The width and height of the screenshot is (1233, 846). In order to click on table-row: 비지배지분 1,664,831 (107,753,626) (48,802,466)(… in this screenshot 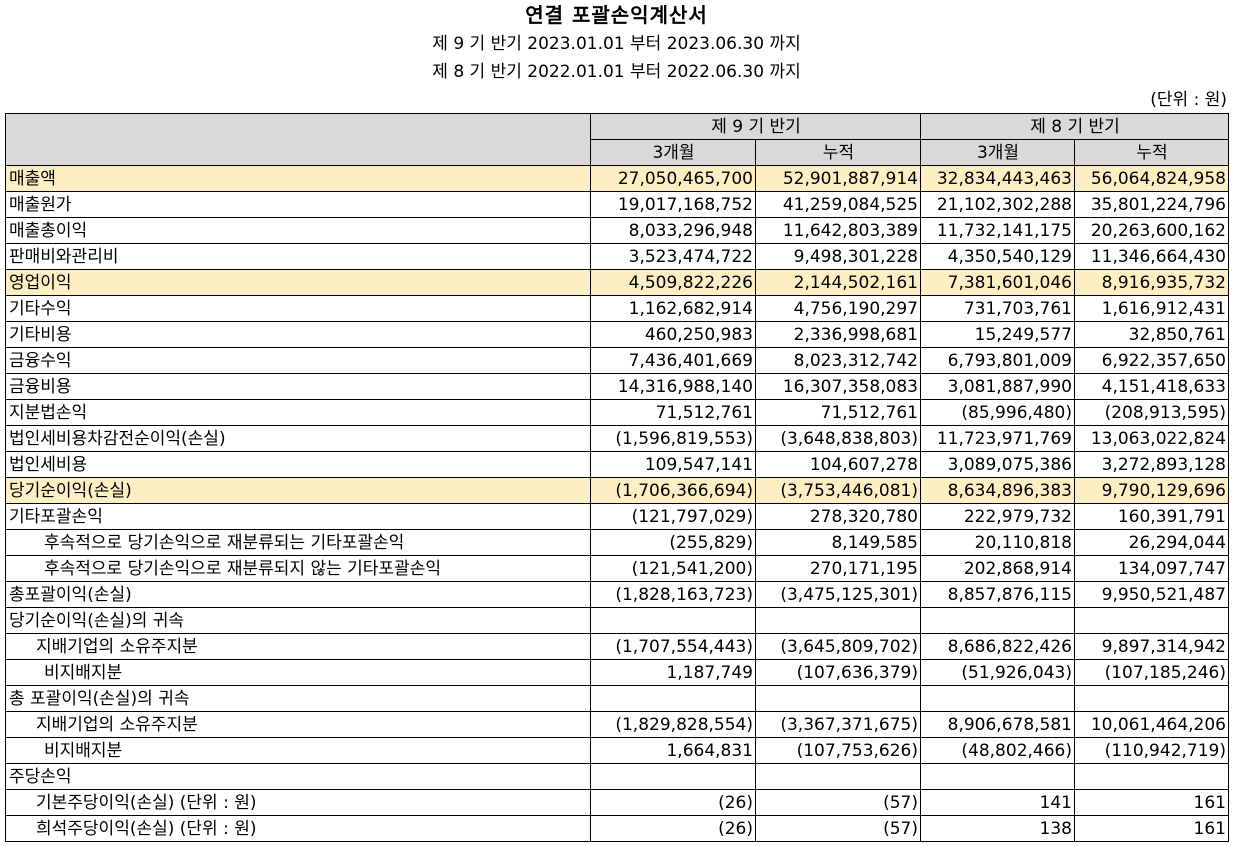, I will do `click(617, 750)`.